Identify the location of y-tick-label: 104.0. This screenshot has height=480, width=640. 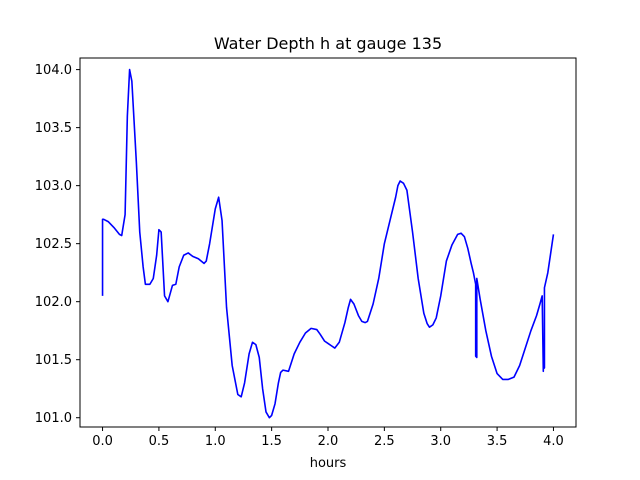
(53, 70).